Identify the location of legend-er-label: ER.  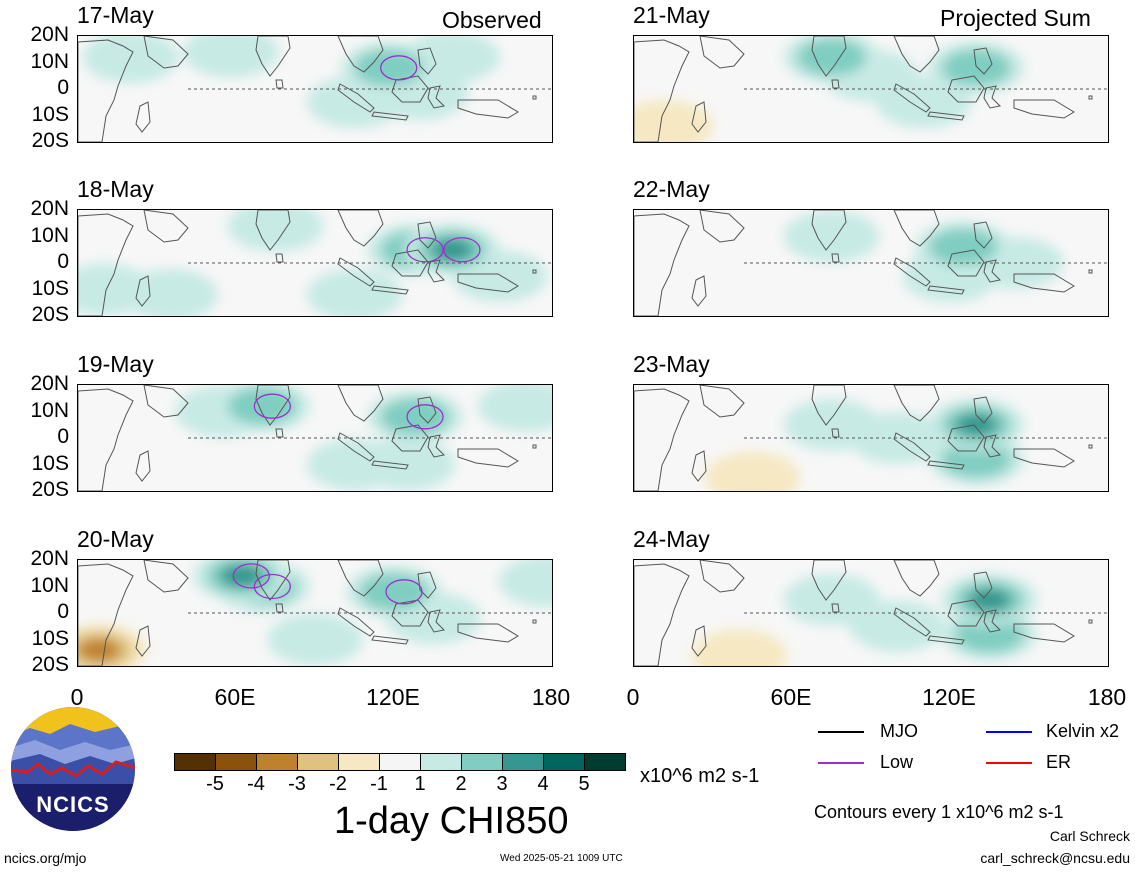
(1059, 762).